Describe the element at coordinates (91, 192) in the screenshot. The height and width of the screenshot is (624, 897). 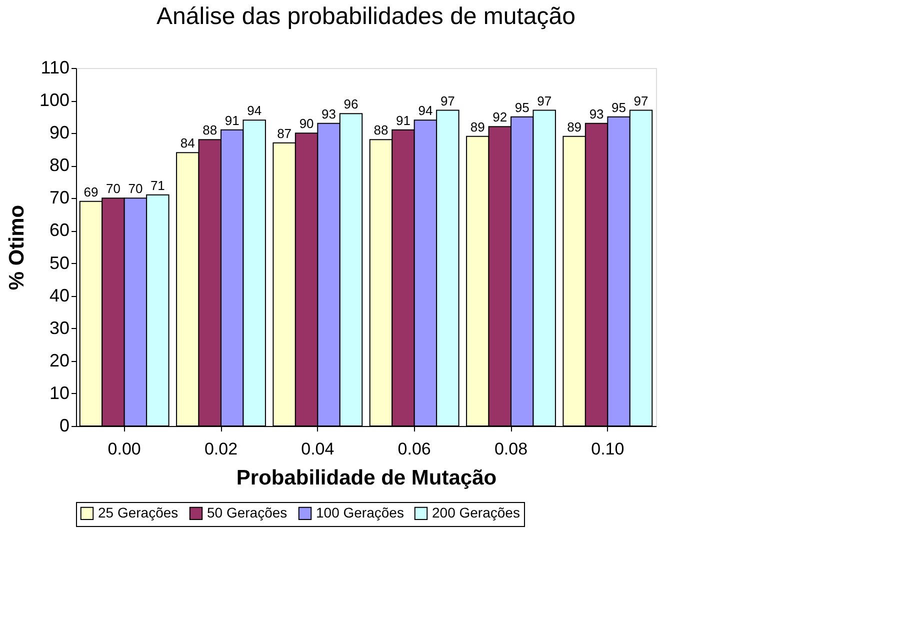
I see `data-label: 69` at that location.